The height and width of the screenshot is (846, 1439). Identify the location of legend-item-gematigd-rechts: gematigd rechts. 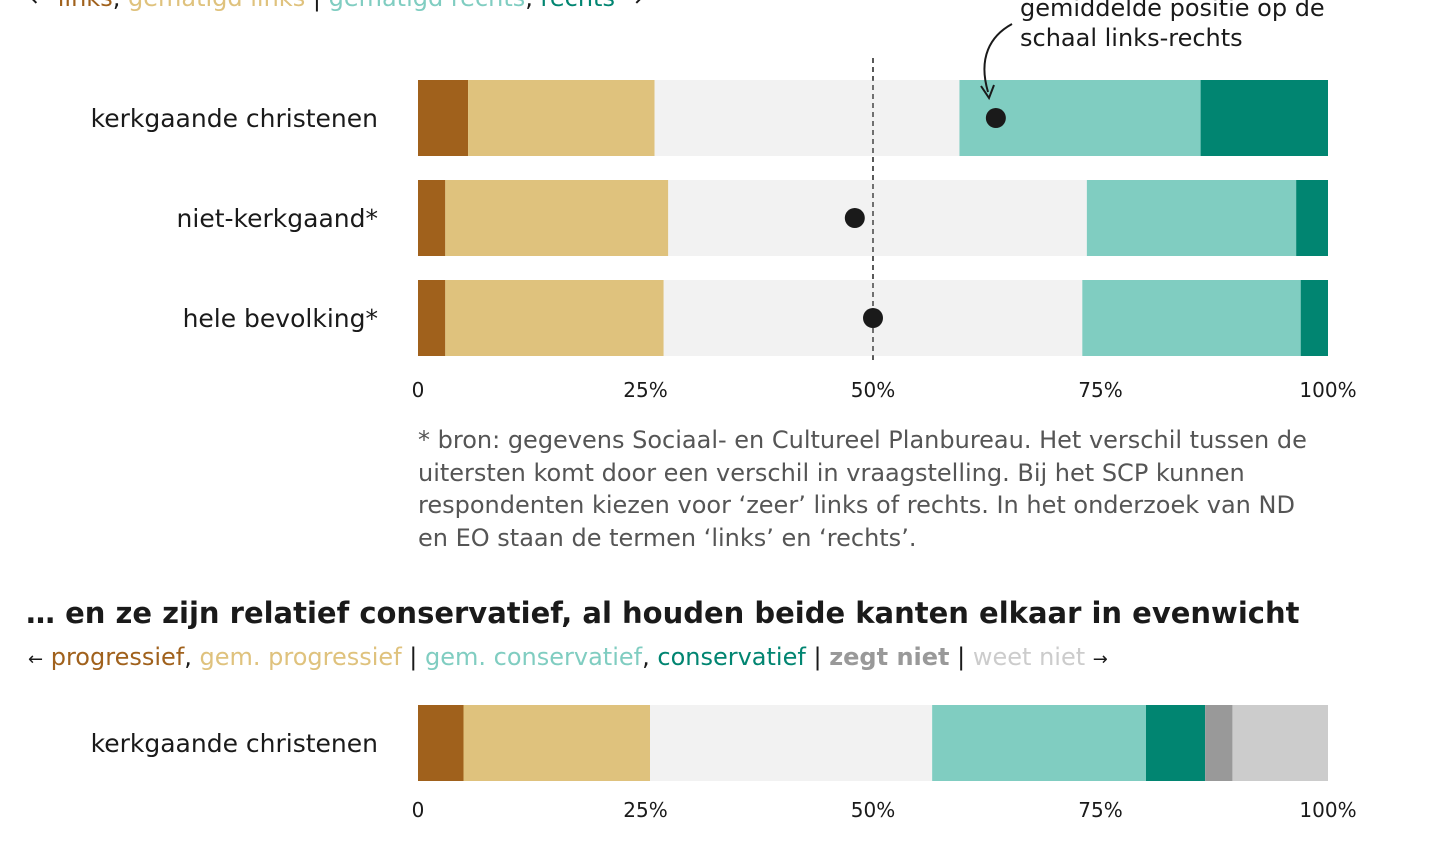
(427, 6).